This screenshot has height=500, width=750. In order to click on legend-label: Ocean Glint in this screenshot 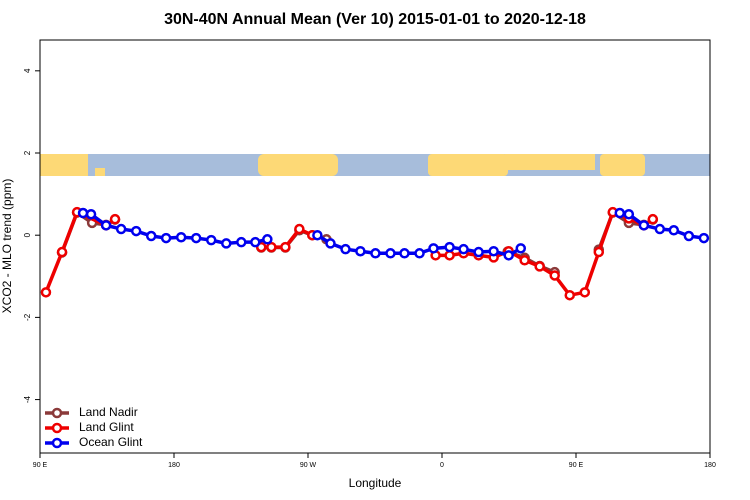, I will do `click(111, 442)`.